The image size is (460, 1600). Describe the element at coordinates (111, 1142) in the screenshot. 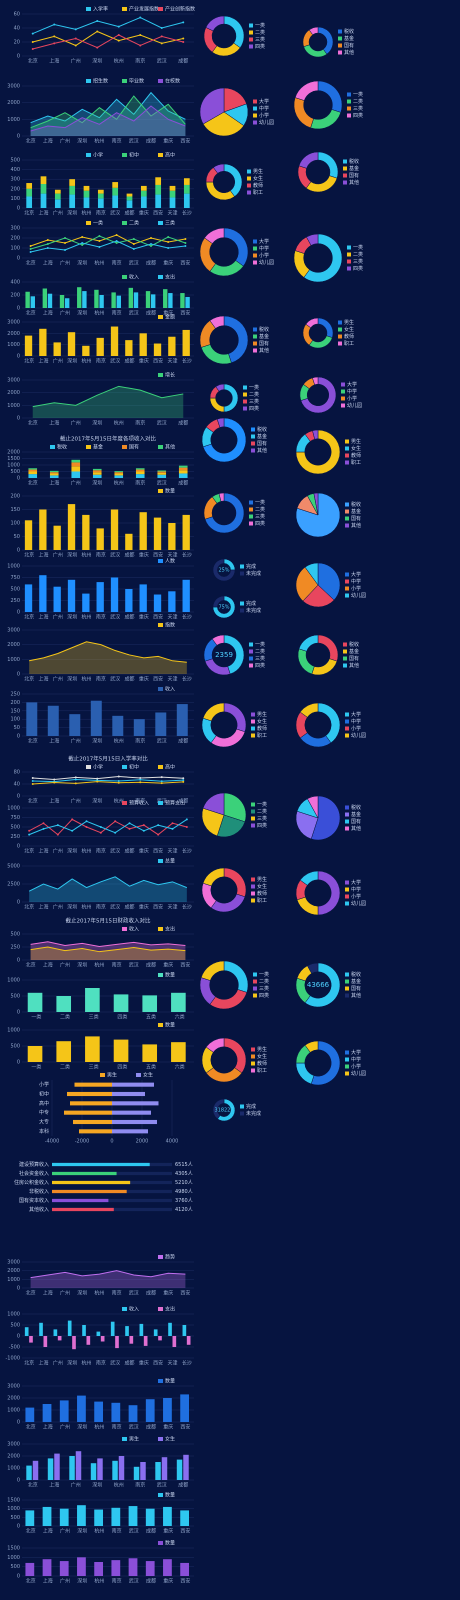

I see `x-tick-label: 0` at that location.